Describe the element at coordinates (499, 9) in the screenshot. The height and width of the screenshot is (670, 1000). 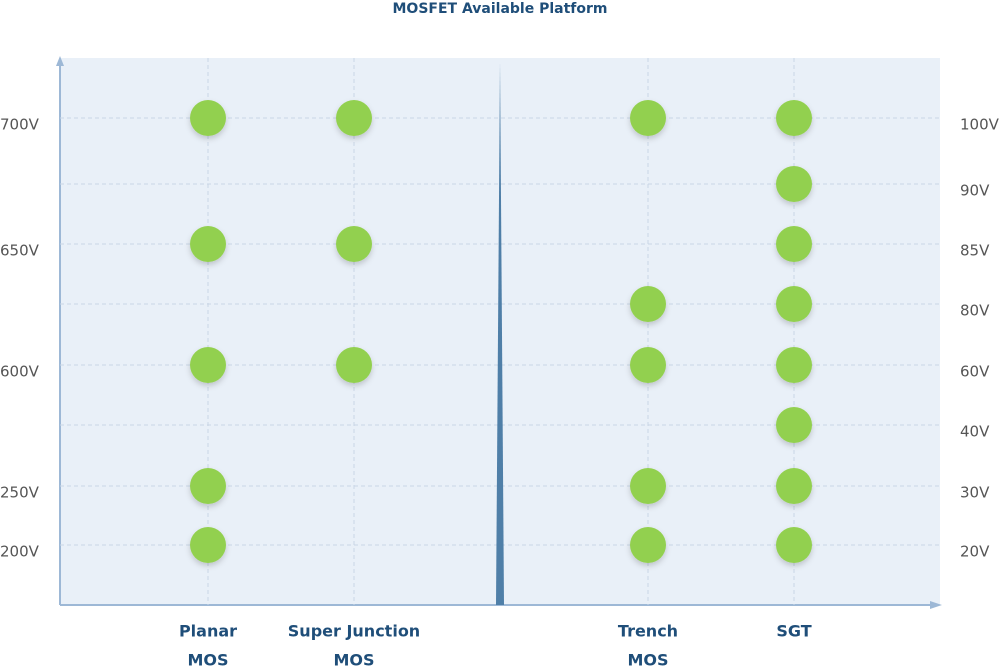
I see `chart-title: MOSFET Available Platform` at that location.